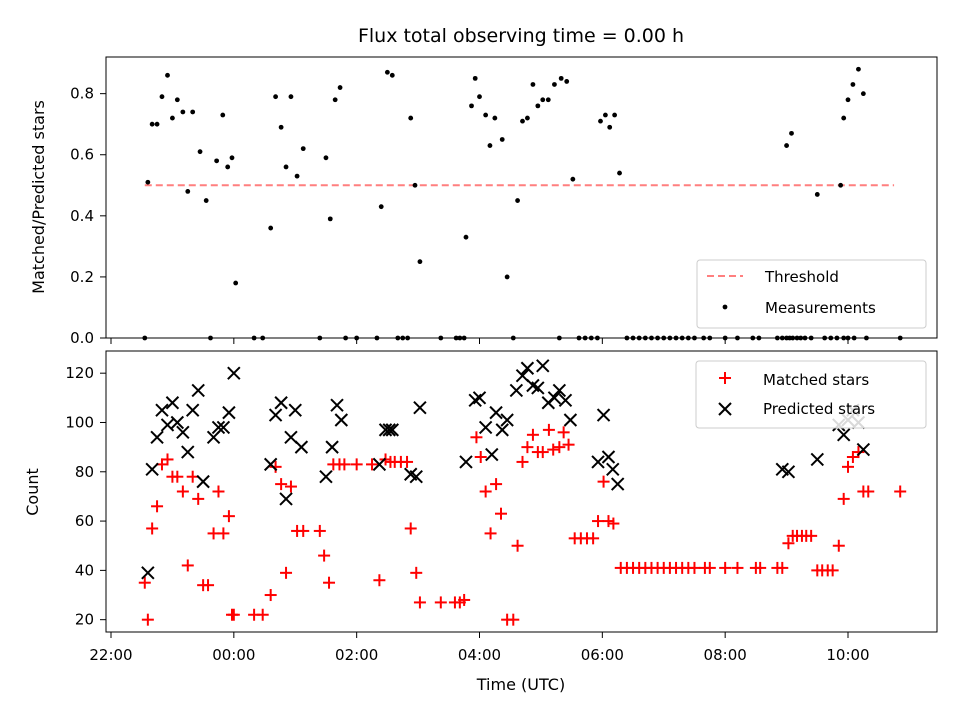  I want to click on bottom-legend: Matched stars Predicted stars, so click(811, 394).